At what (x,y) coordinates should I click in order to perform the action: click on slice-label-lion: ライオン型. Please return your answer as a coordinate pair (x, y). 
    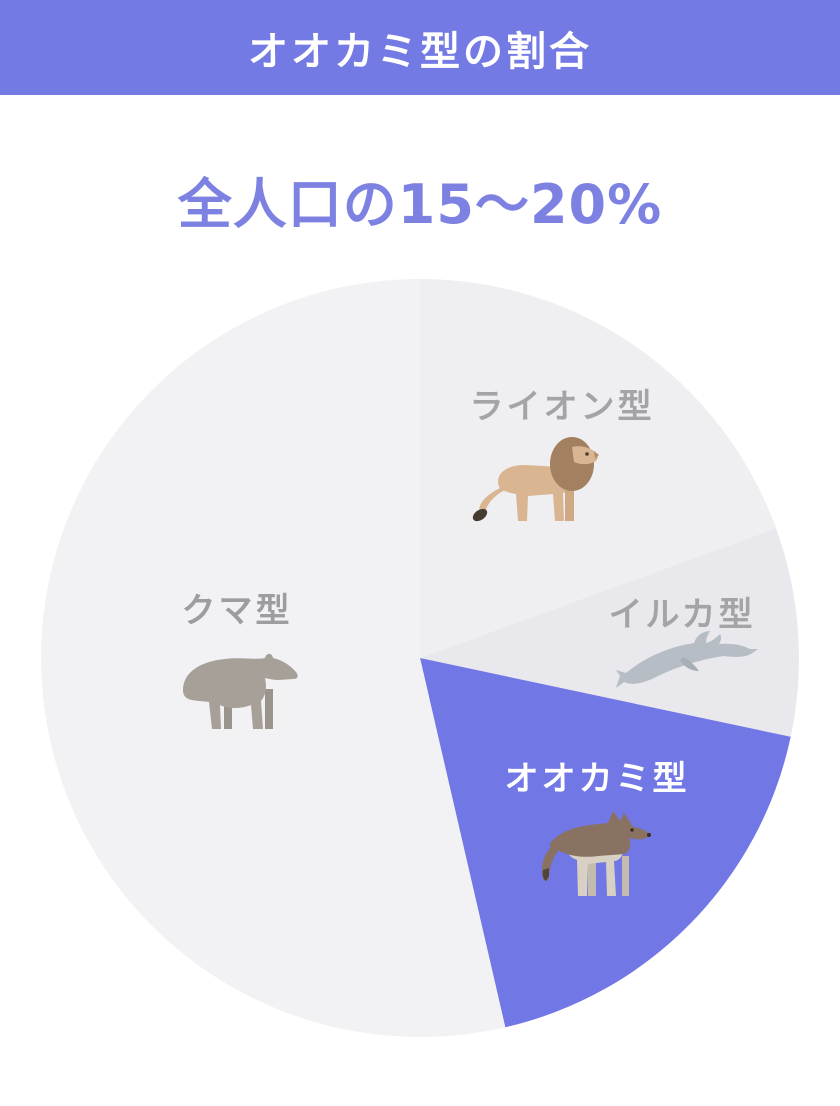
    Looking at the image, I should click on (562, 407).